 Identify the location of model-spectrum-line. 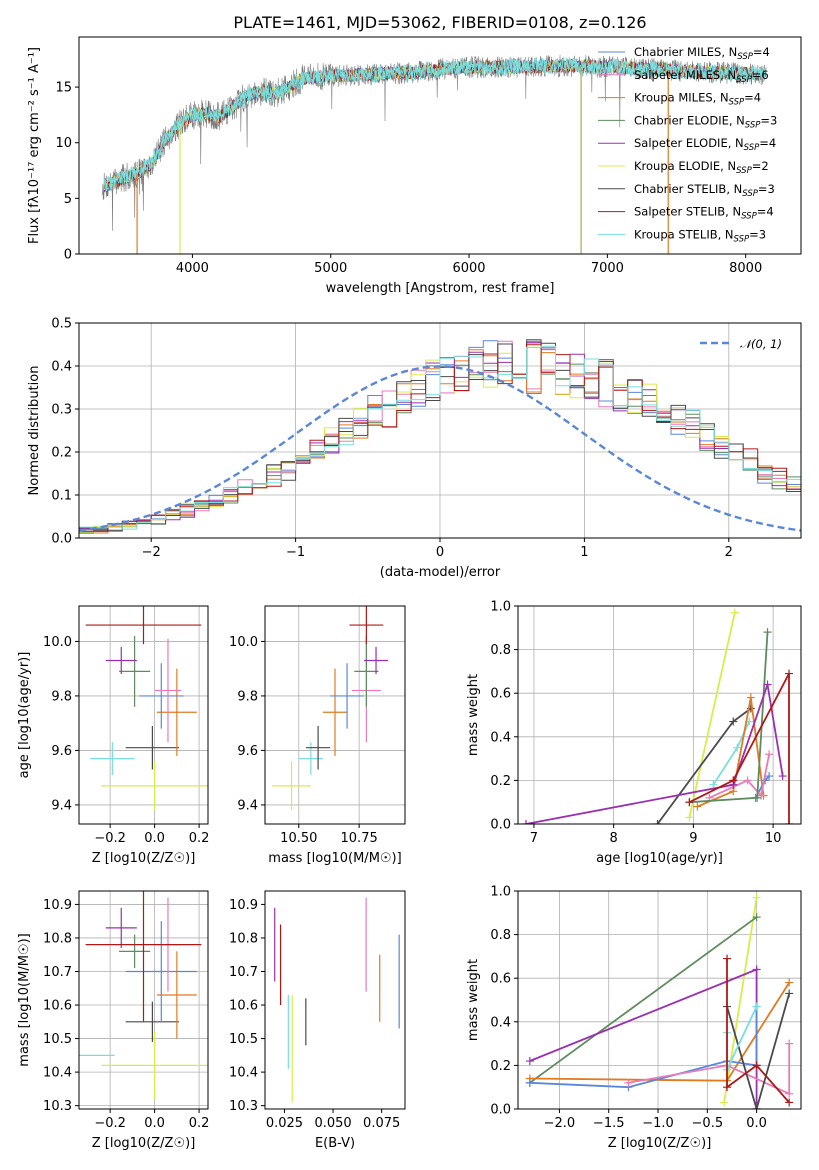
(434, 124).